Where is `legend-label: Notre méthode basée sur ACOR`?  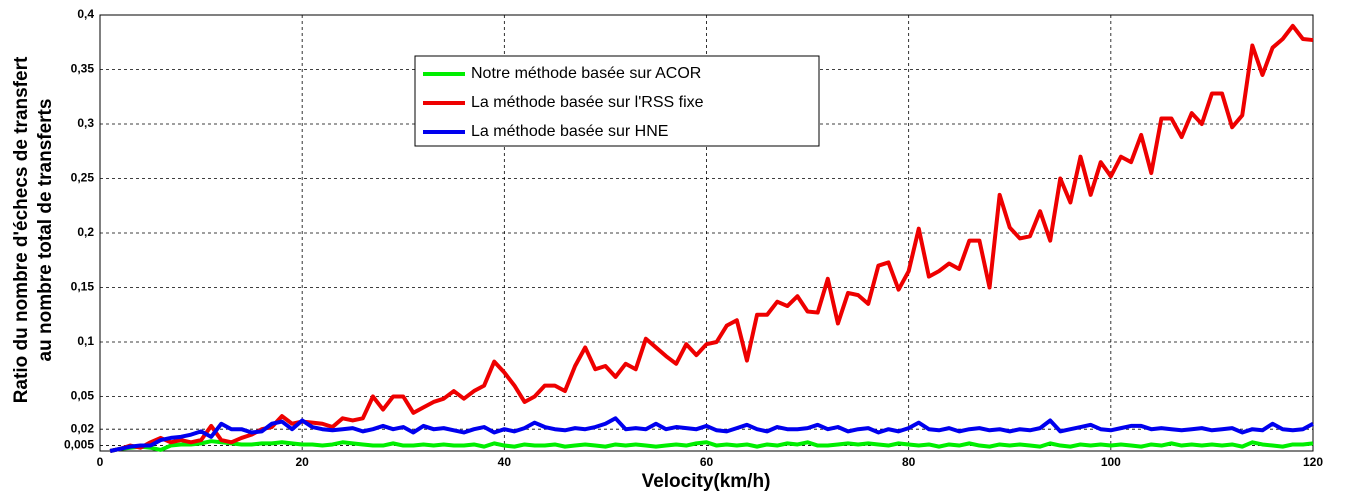
legend-label: Notre méthode basée sur ACOR is located at coordinates (586, 73).